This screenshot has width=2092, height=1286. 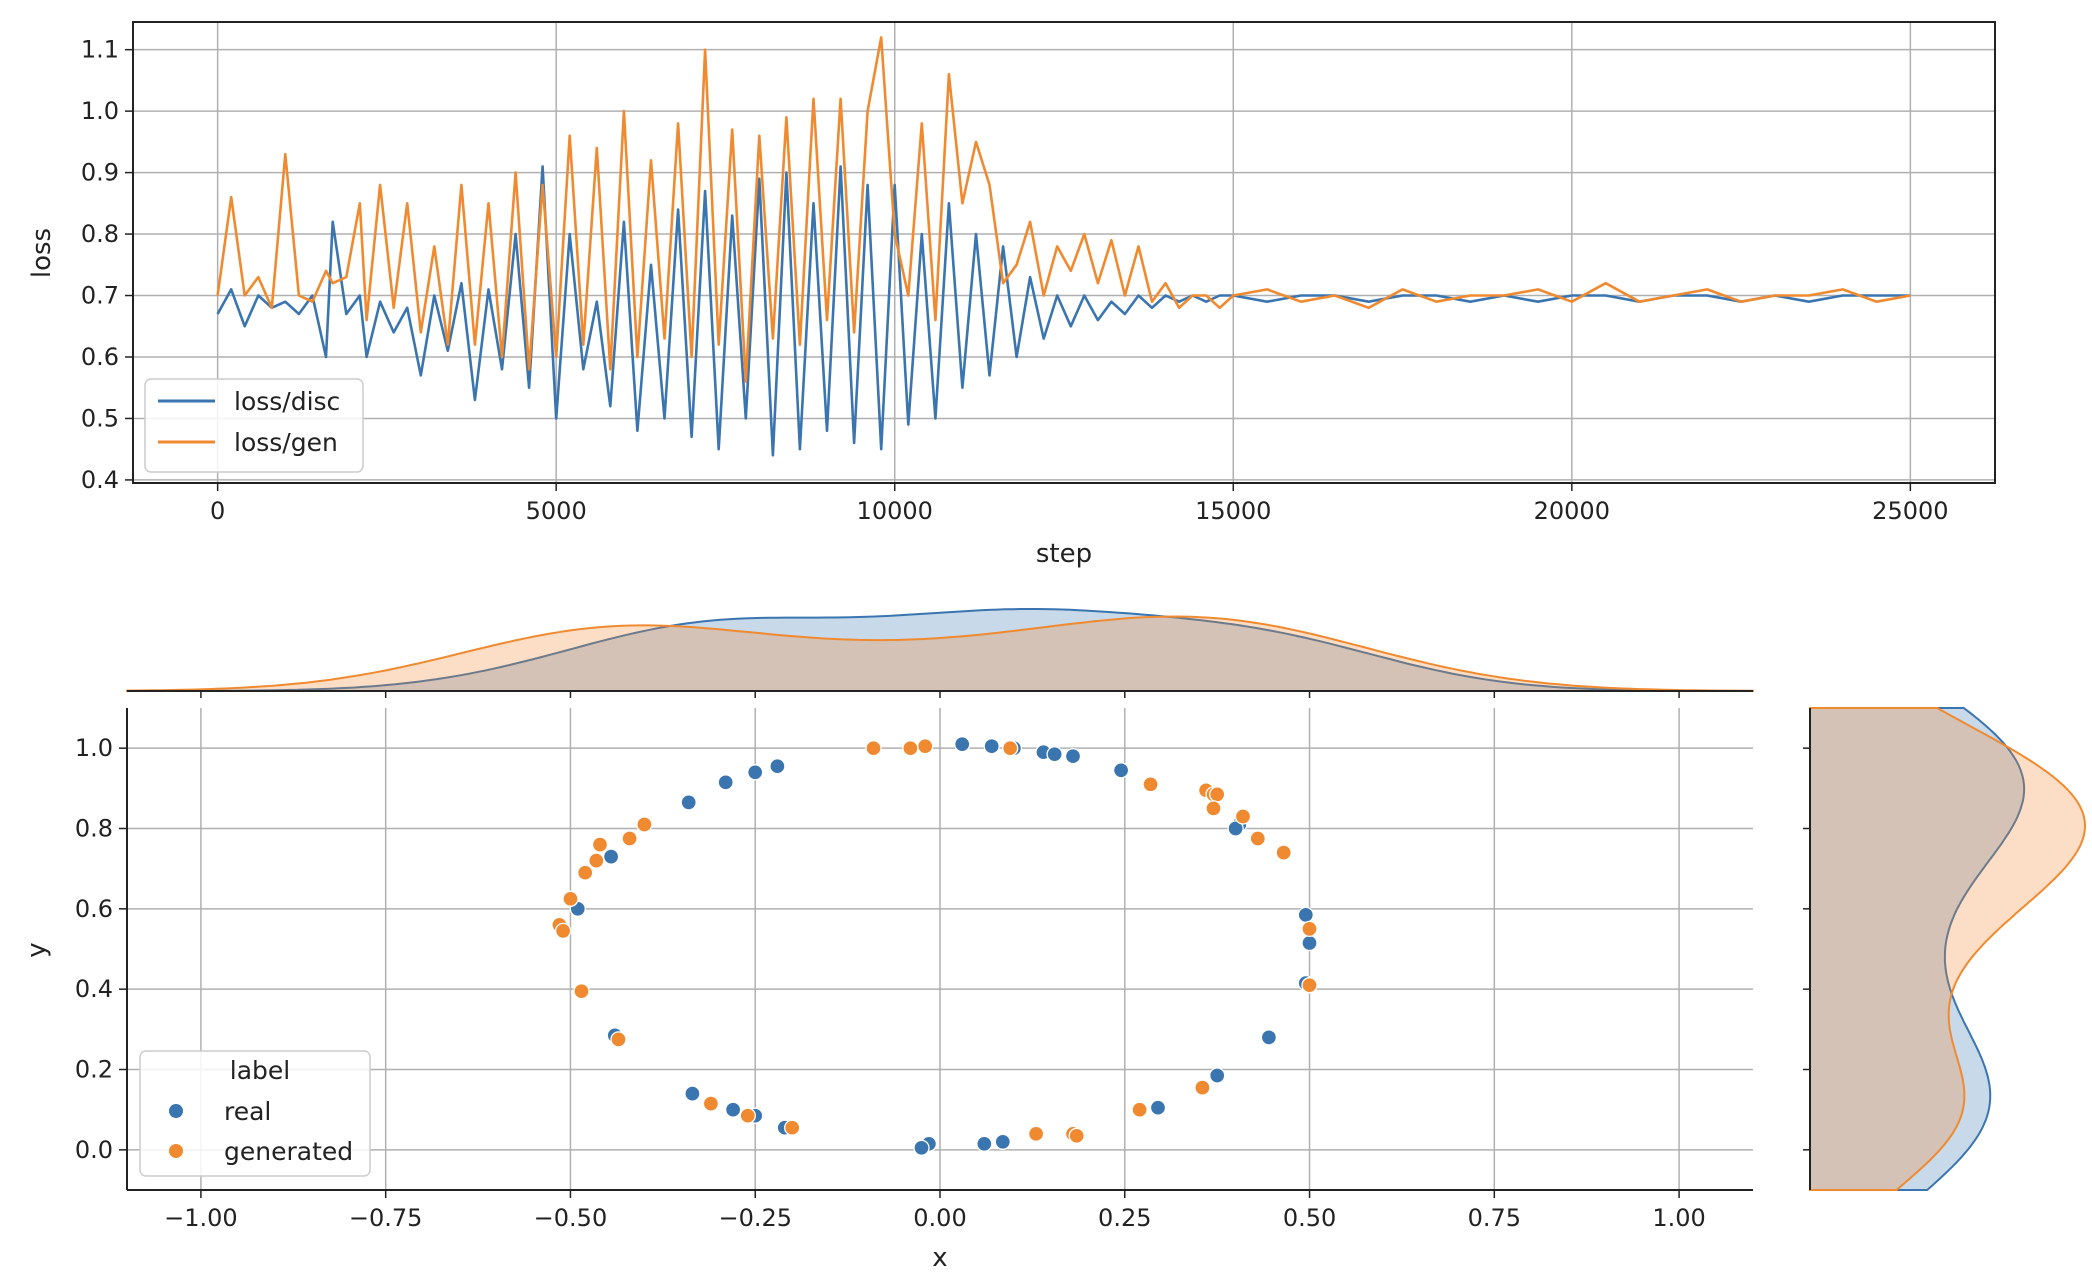 I want to click on legend-label-gen: loss/gen, so click(x=286, y=442).